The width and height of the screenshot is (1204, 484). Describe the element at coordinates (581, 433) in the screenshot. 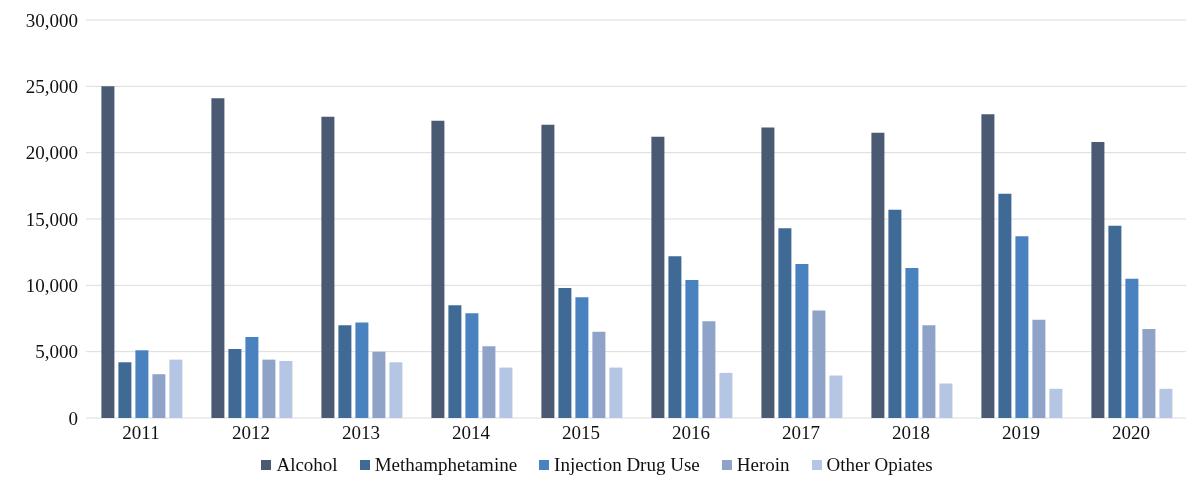

I see `x-tick-label: 2015` at that location.